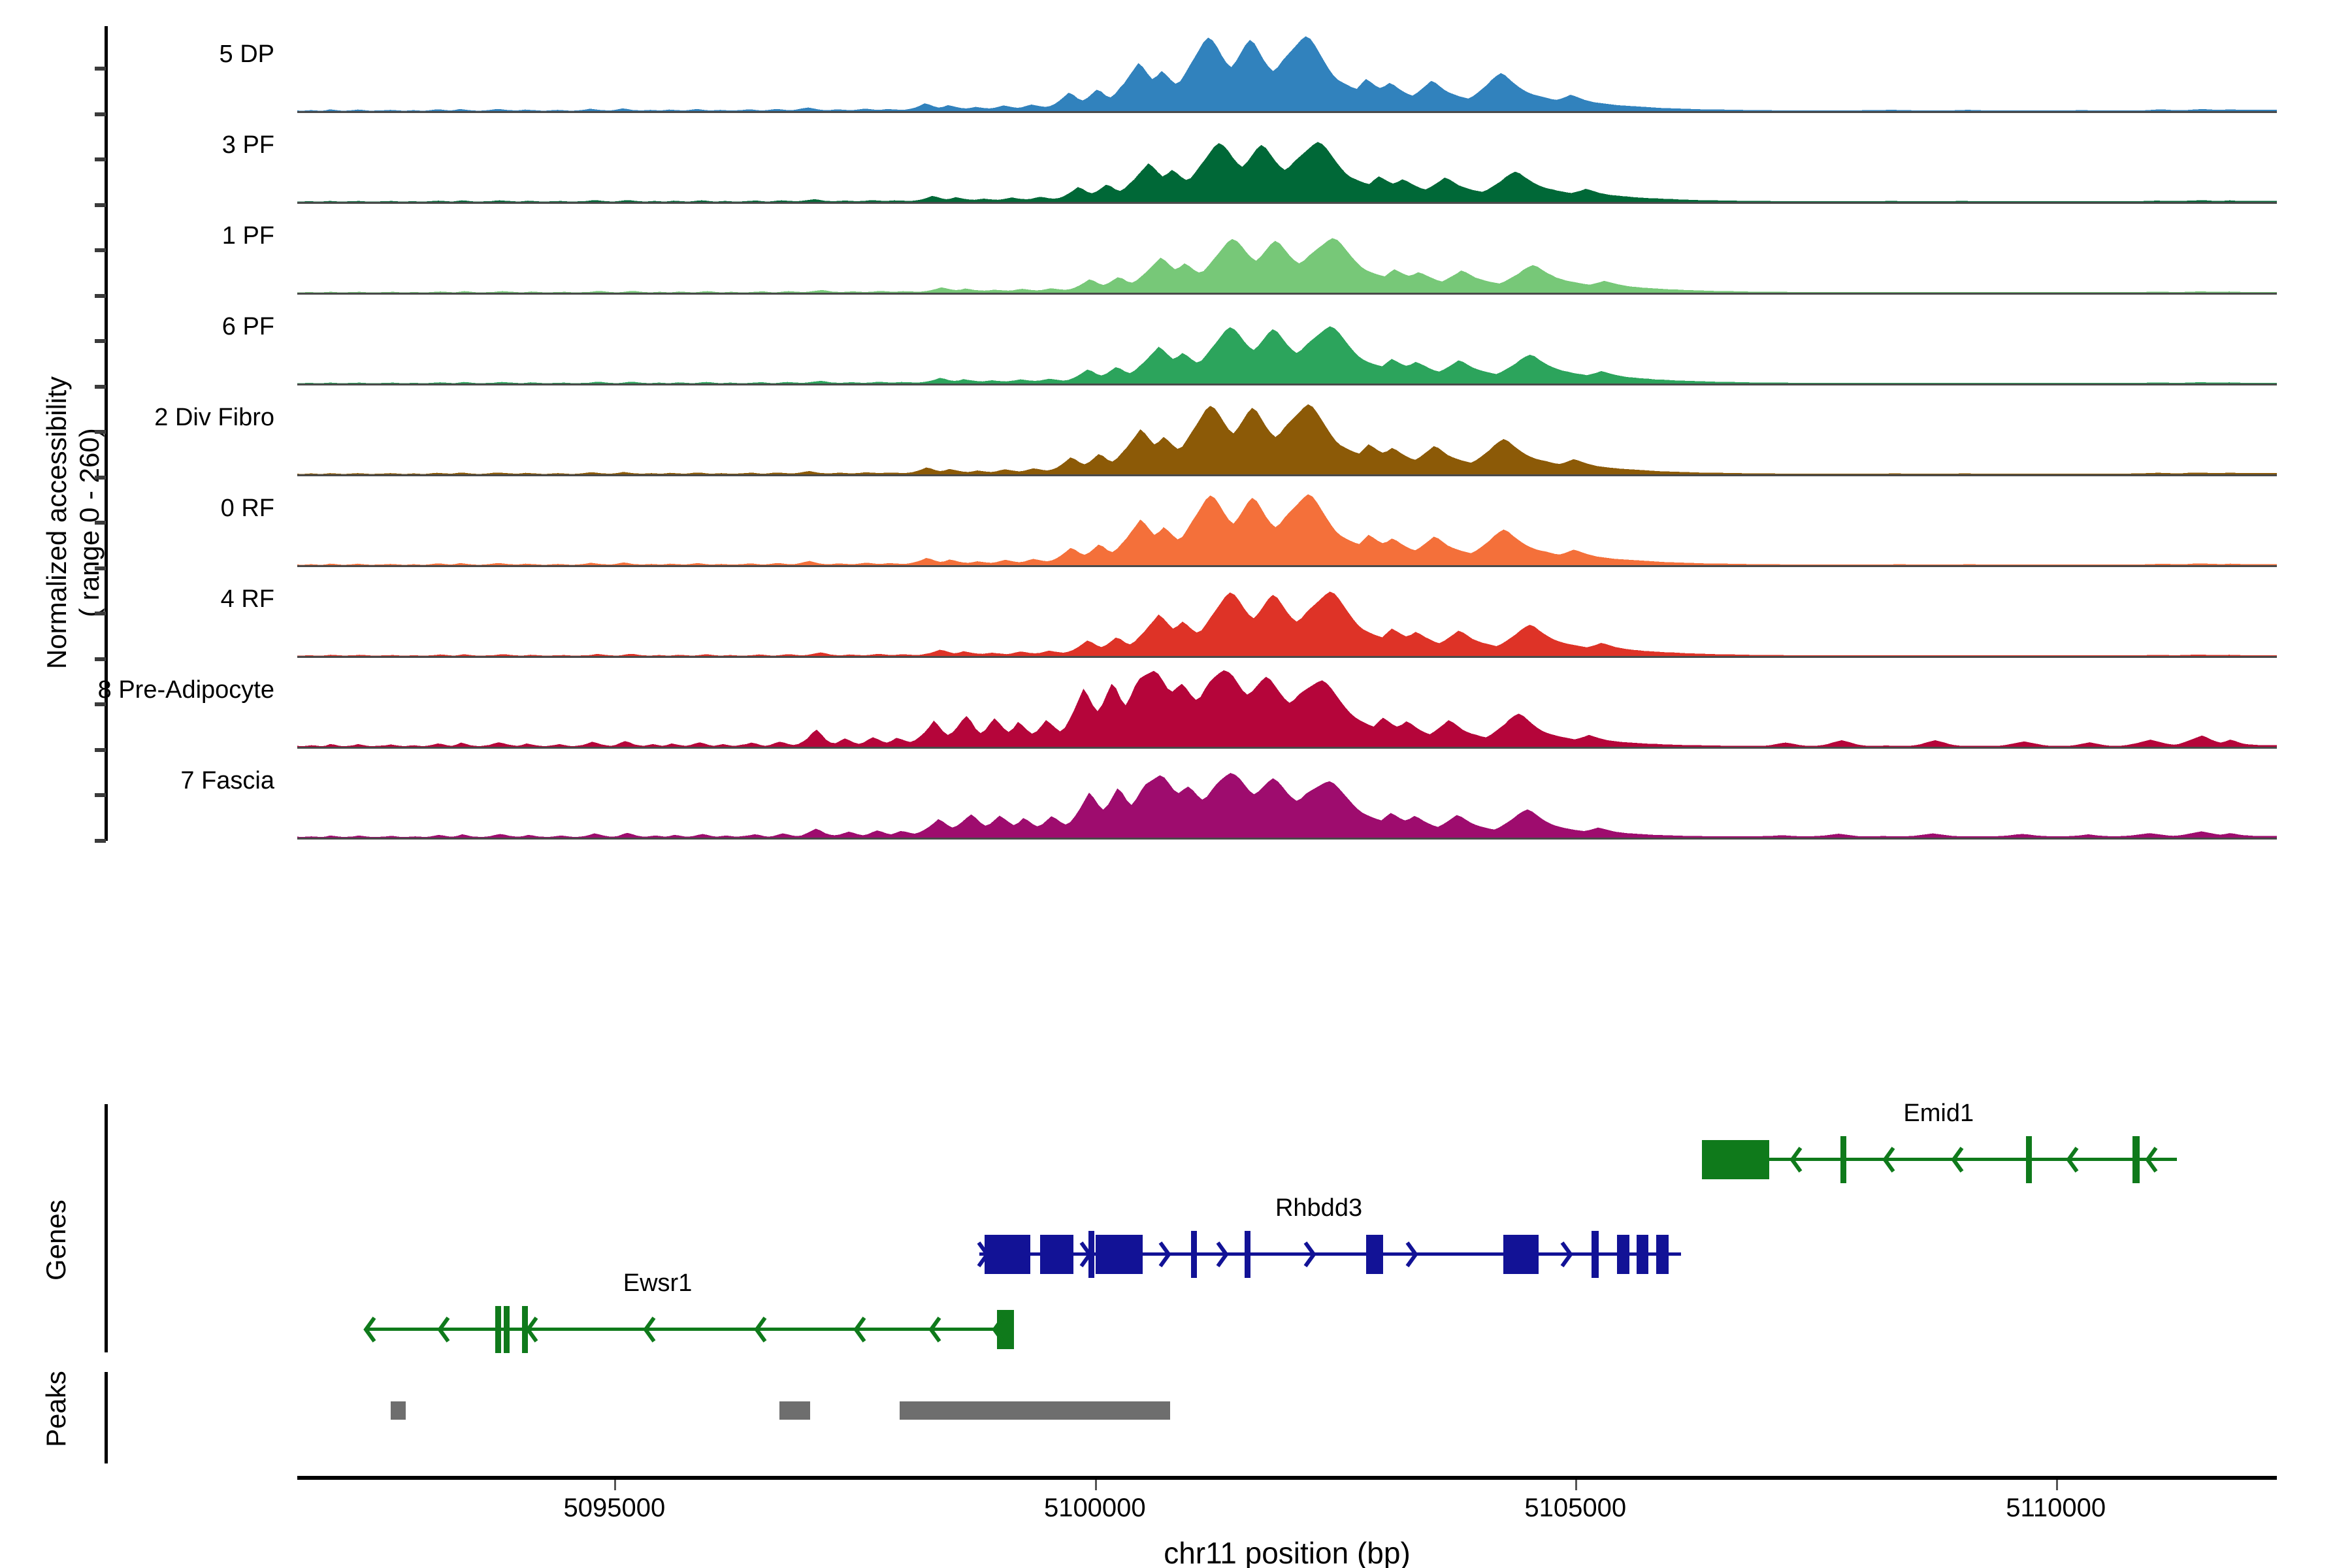  I want to click on x-axis-label: chr11 position (bp), so click(1287, 1552).